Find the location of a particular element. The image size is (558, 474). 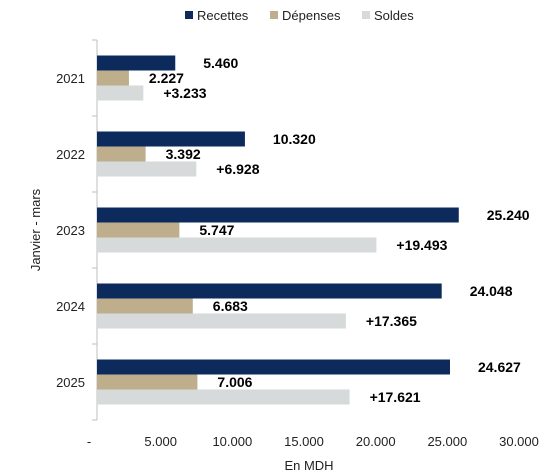

data-label: 3.392 is located at coordinates (183, 154).